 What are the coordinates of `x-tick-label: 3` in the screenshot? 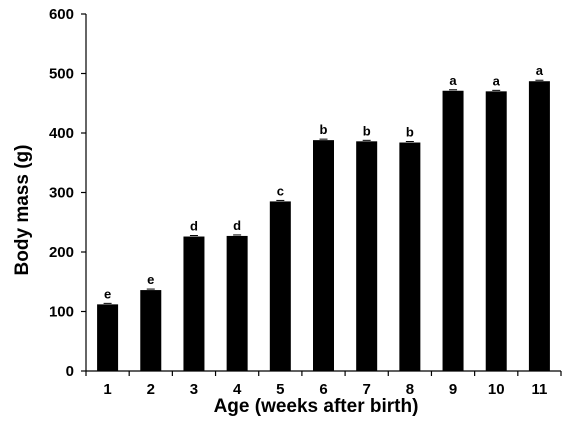 It's located at (194, 389).